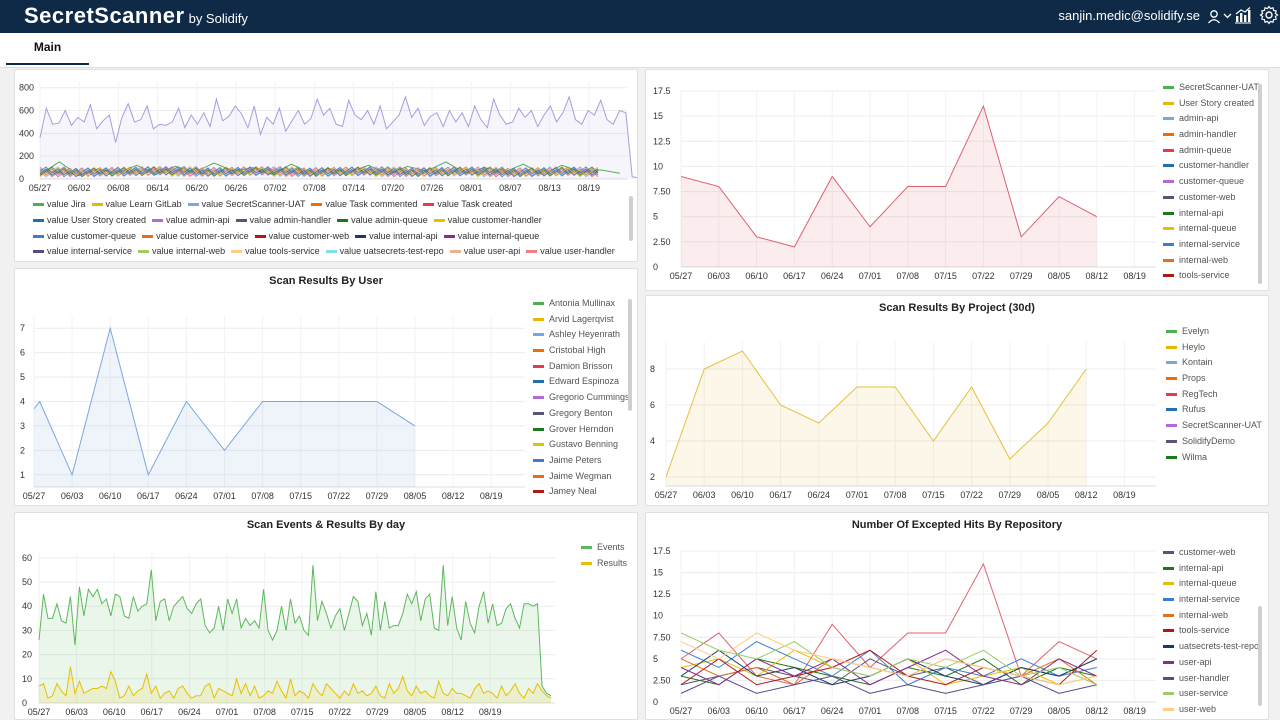 The image size is (1280, 720). Describe the element at coordinates (1129, 15) in the screenshot. I see `user-email: sanjin.medic@solidify.se` at that location.